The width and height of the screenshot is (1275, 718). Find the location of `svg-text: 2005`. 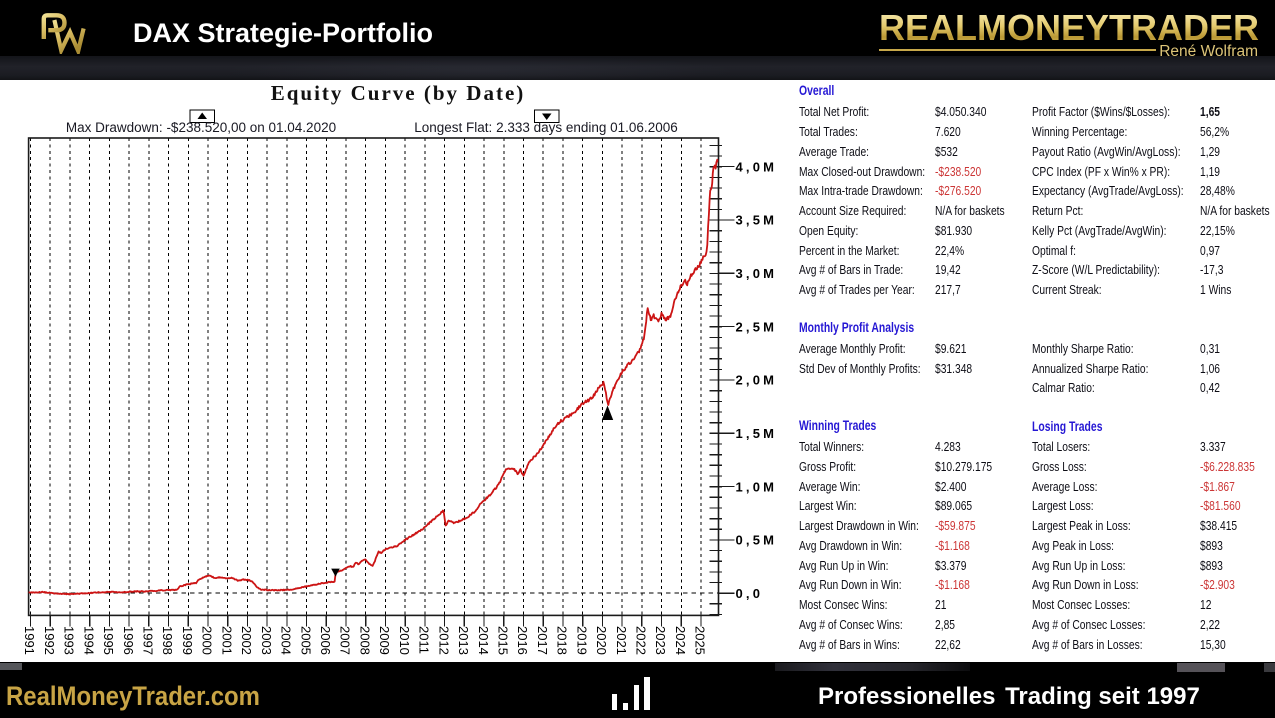

svg-text: 2005 is located at coordinates (305, 640).